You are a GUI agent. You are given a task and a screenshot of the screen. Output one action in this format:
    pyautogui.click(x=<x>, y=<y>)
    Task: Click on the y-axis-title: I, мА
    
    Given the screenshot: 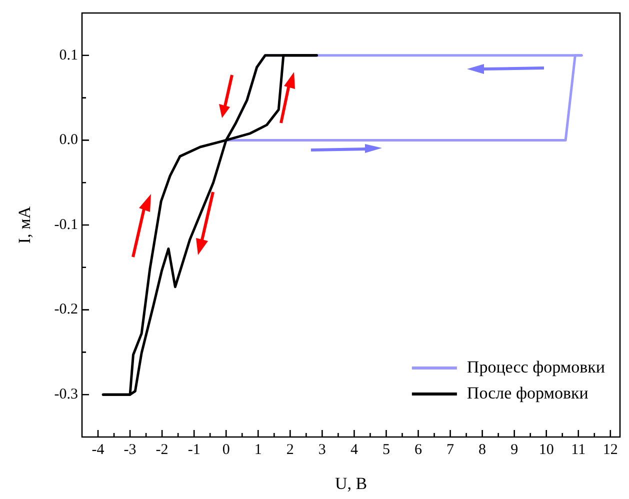 What is the action you would take?
    pyautogui.click(x=24, y=225)
    